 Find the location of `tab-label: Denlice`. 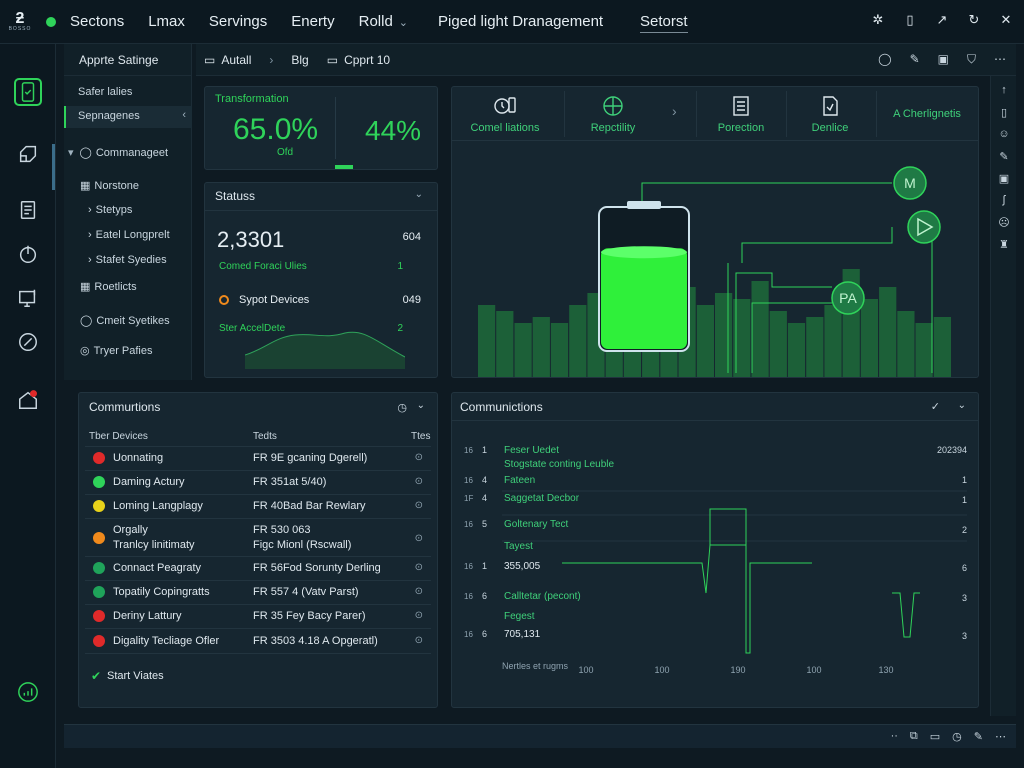

tab-label: Denlice is located at coordinates (830, 128).